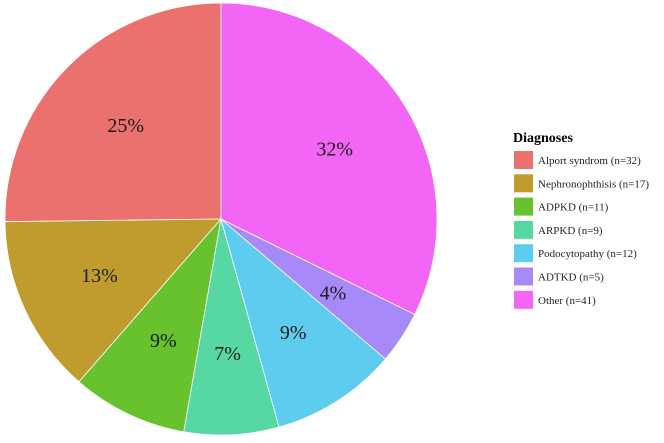 This screenshot has width=664, height=443. I want to click on legend-label-5: ADTKD (n=5), so click(571, 278).